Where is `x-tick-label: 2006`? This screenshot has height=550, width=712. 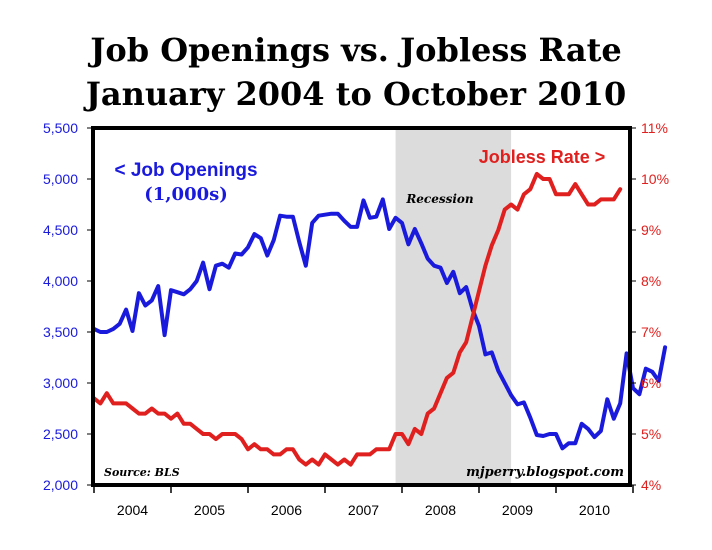
x-tick-label: 2006 is located at coordinates (286, 510).